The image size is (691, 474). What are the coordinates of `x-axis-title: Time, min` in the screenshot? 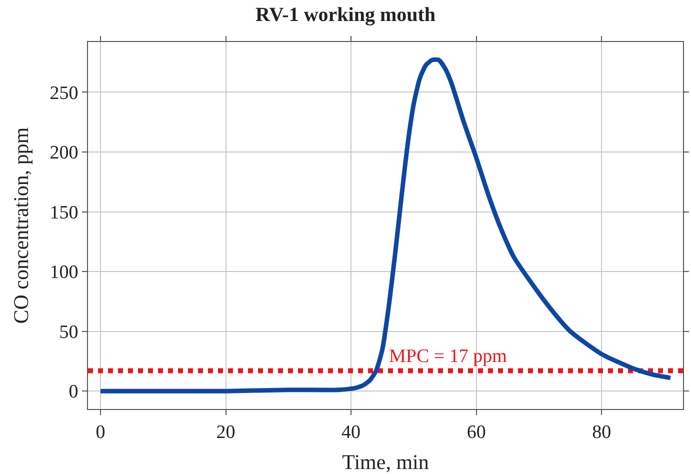 It's located at (386, 462).